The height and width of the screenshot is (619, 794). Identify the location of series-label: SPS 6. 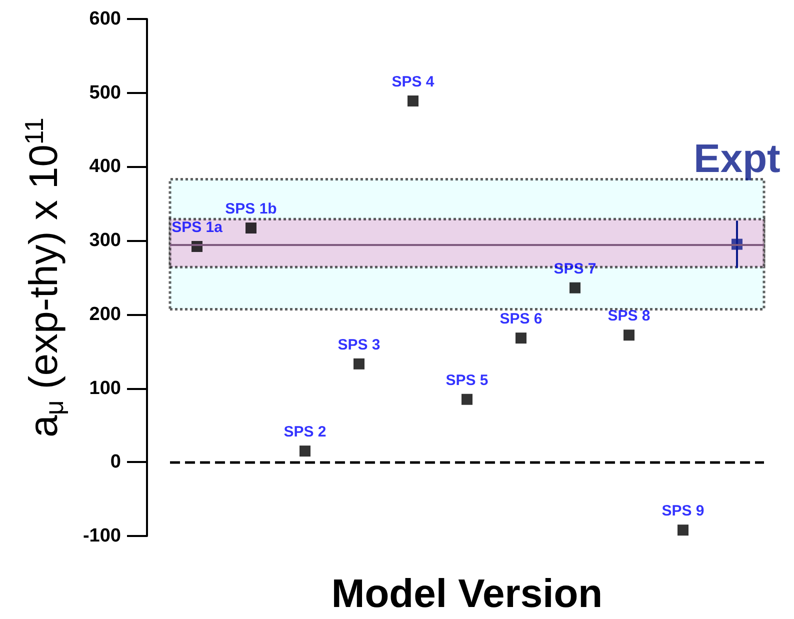
(521, 319).